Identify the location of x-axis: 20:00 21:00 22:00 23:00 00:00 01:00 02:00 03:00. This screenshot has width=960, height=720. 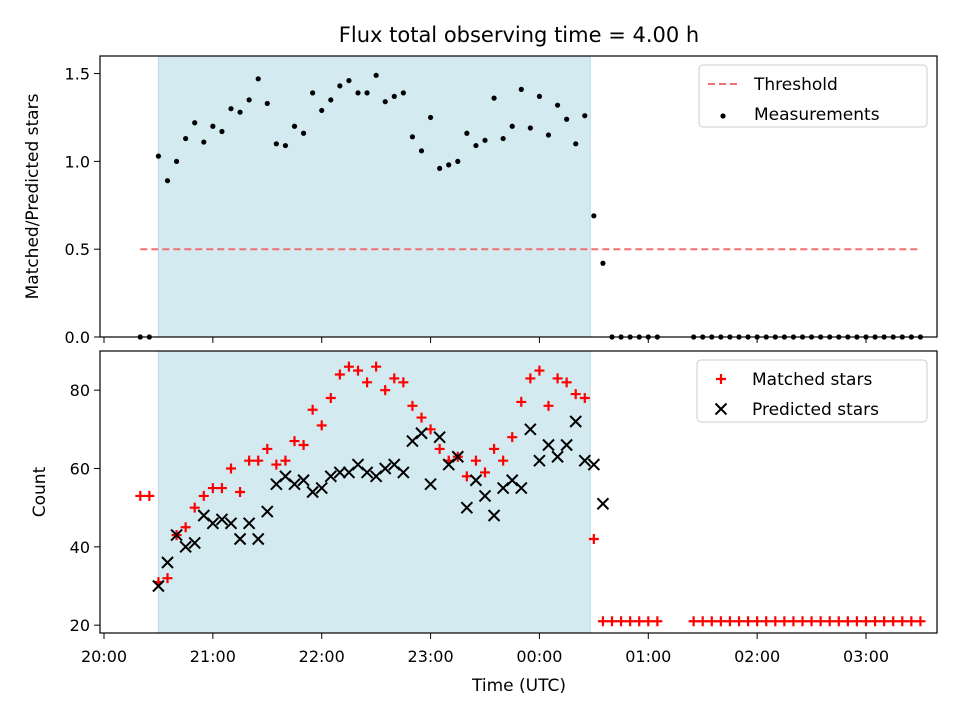
(485, 656).